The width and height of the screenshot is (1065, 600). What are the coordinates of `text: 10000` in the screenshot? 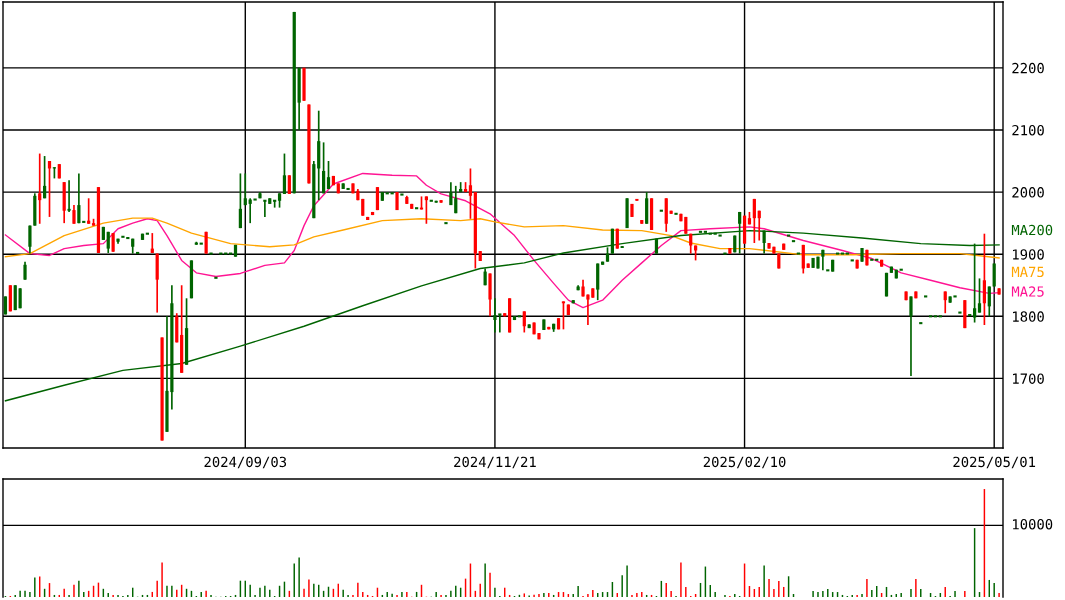 It's located at (1033, 524).